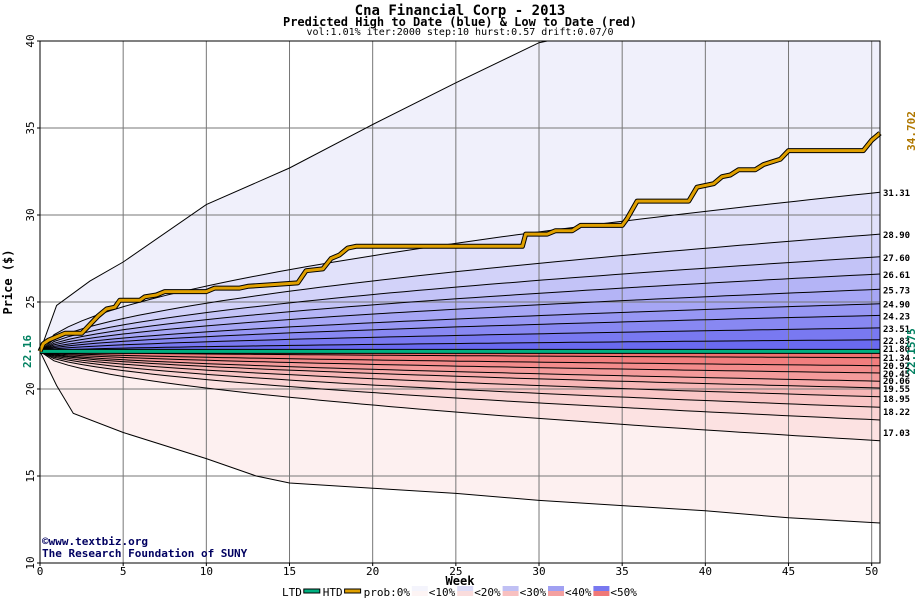  What do you see at coordinates (896, 375) in the screenshot?
I see `lower-band-end-label: 20.45` at bounding box center [896, 375].